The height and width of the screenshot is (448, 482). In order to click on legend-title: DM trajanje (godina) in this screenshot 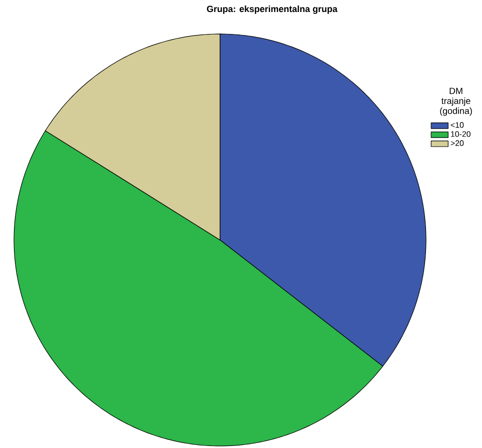, I will do `click(456, 102)`.